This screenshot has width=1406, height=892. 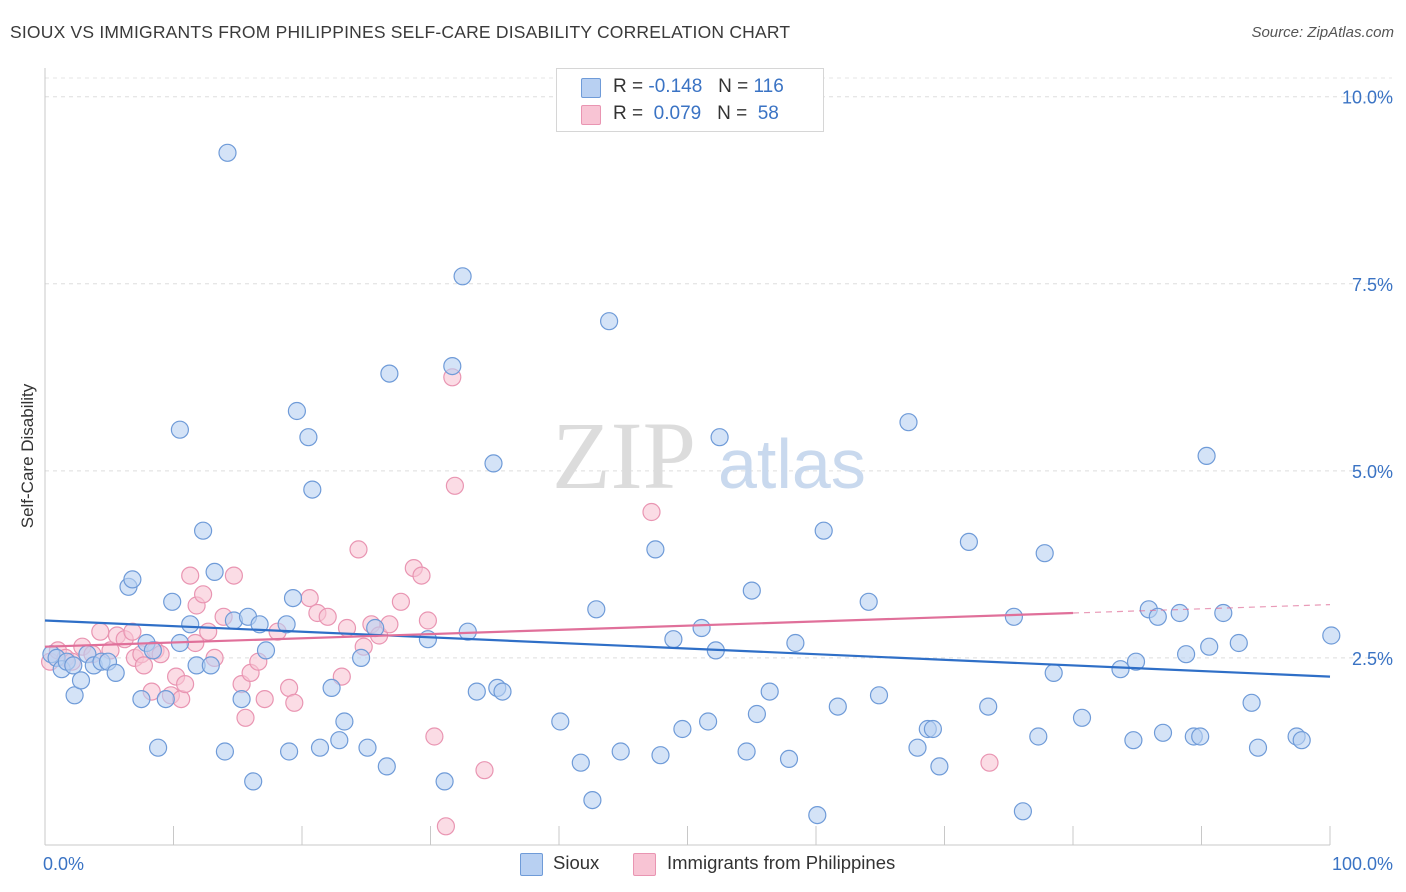 I want to click on legend-stats-philippines: R = 0.079 N = 58, so click(x=696, y=114).